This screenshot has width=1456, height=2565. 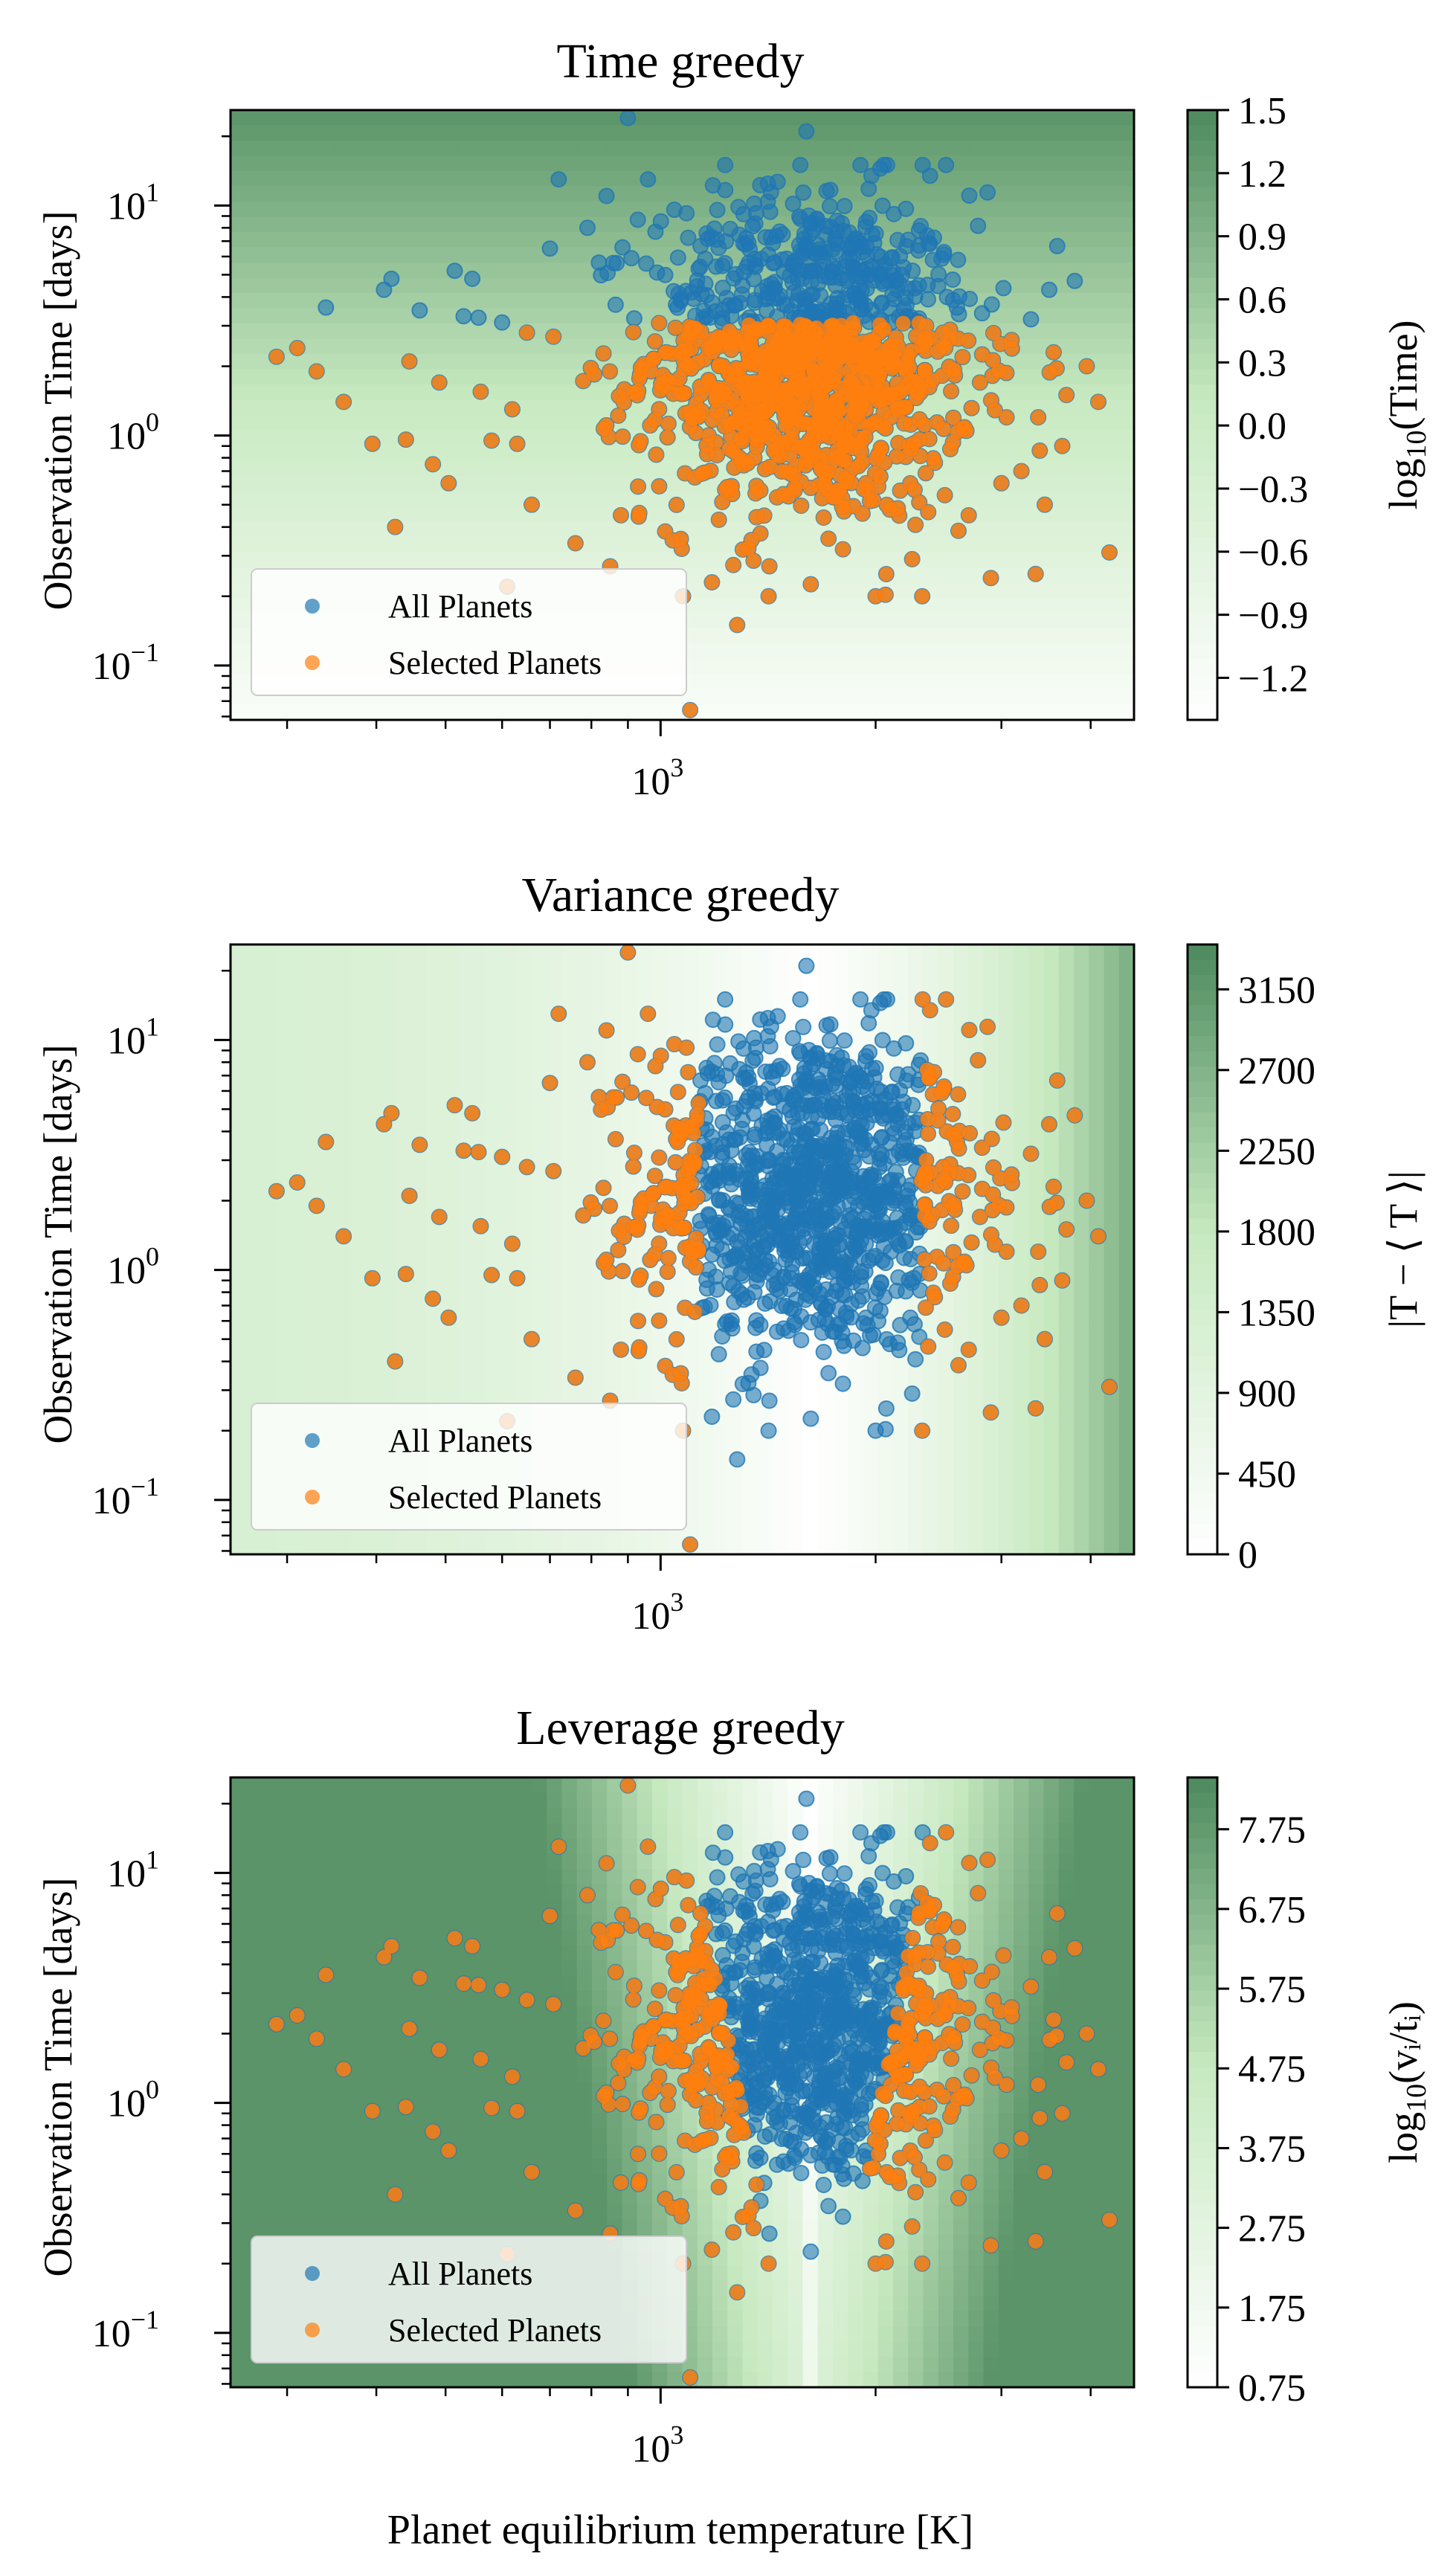 What do you see at coordinates (1273, 490) in the screenshot?
I see `colorbar-tick-label: −0.3` at bounding box center [1273, 490].